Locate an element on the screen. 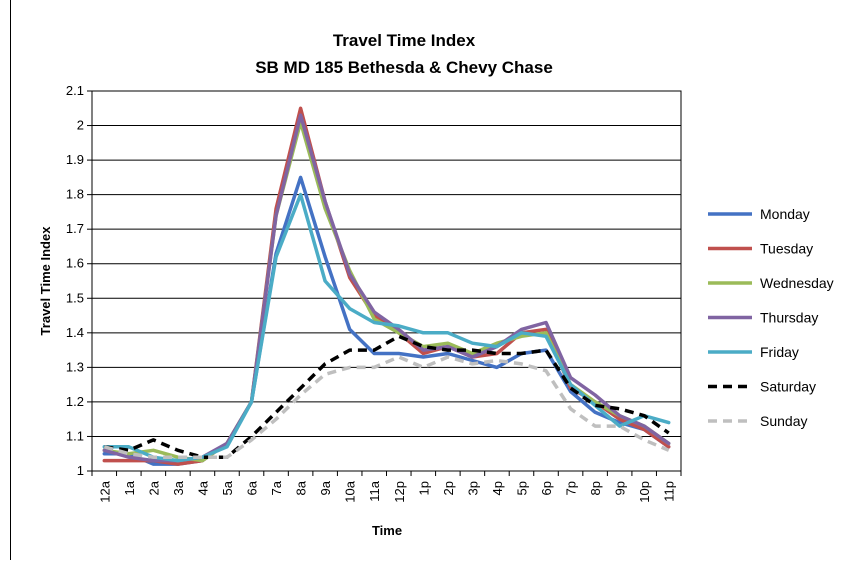  x-tick-label: 11p is located at coordinates (669, 491).